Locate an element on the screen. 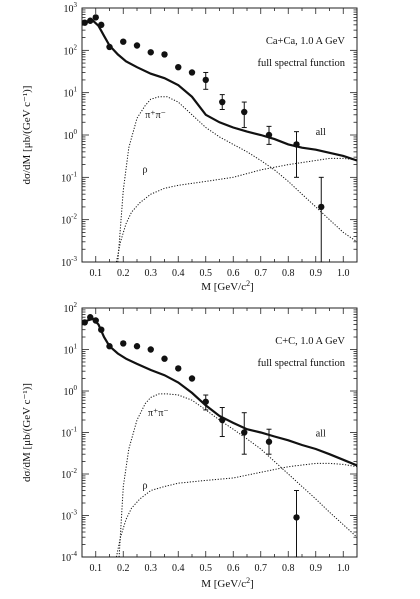 The width and height of the screenshot is (420, 599). annotation-system: Ca+Ca, 1.0 A GeV is located at coordinates (306, 41).